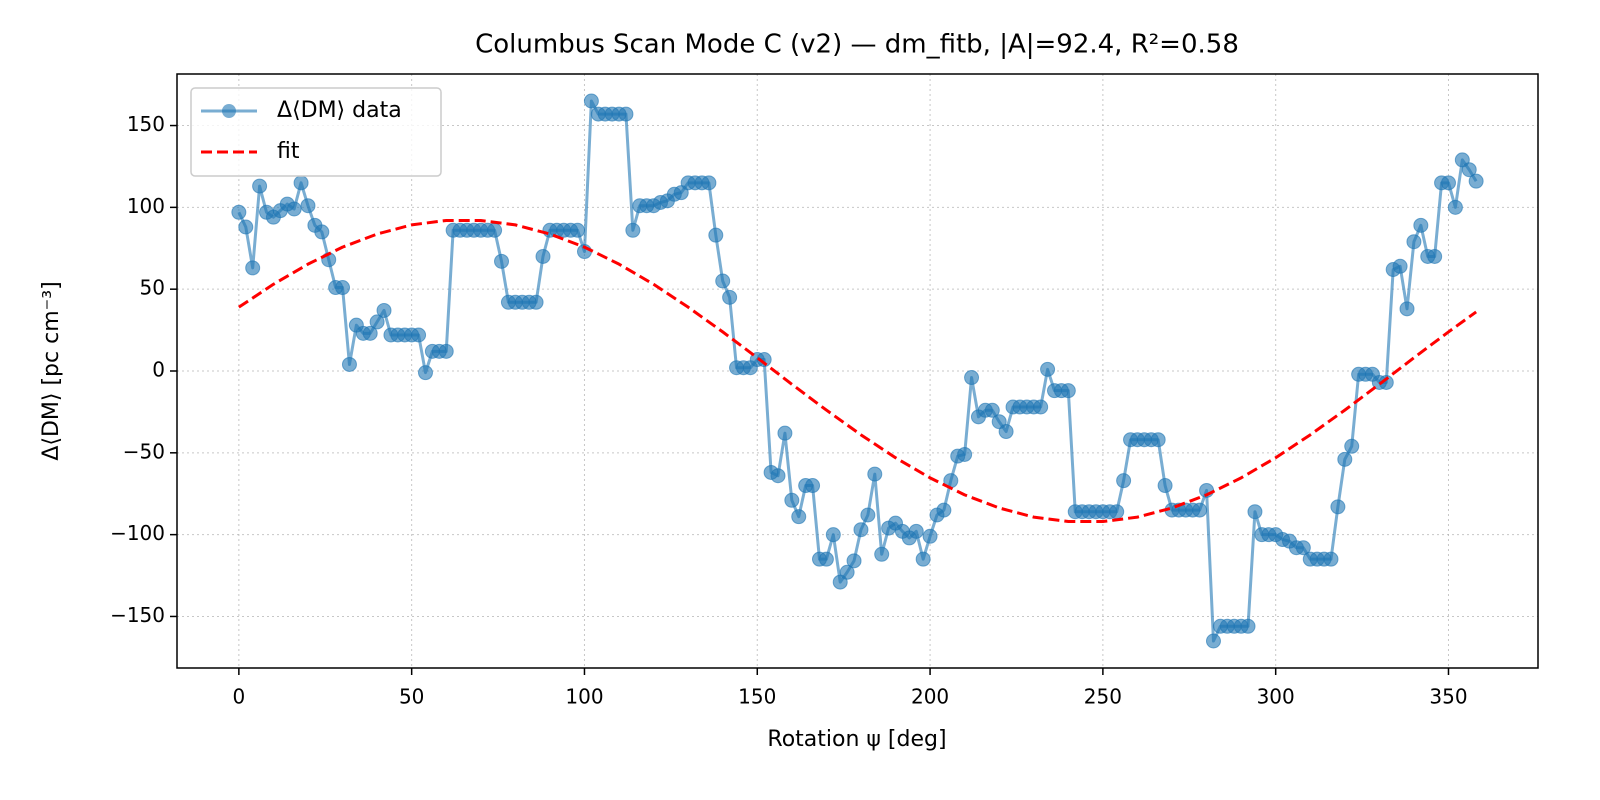  What do you see at coordinates (229, 111) in the screenshot?
I see `legend-marker` at bounding box center [229, 111].